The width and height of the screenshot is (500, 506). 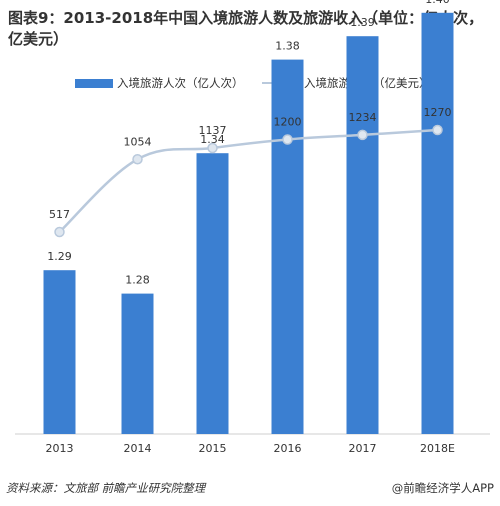 I want to click on bar-label-2017: 1.39, so click(x=362, y=22).